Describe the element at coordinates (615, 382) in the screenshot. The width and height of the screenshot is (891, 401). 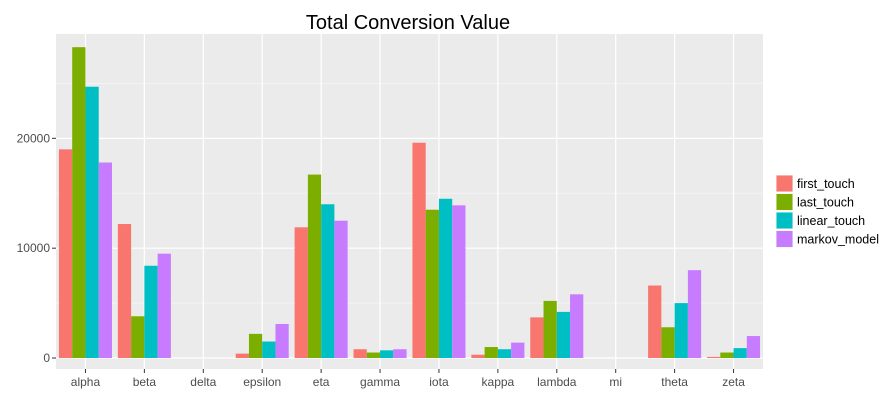
I see `x-tick-label-mi: mi` at that location.